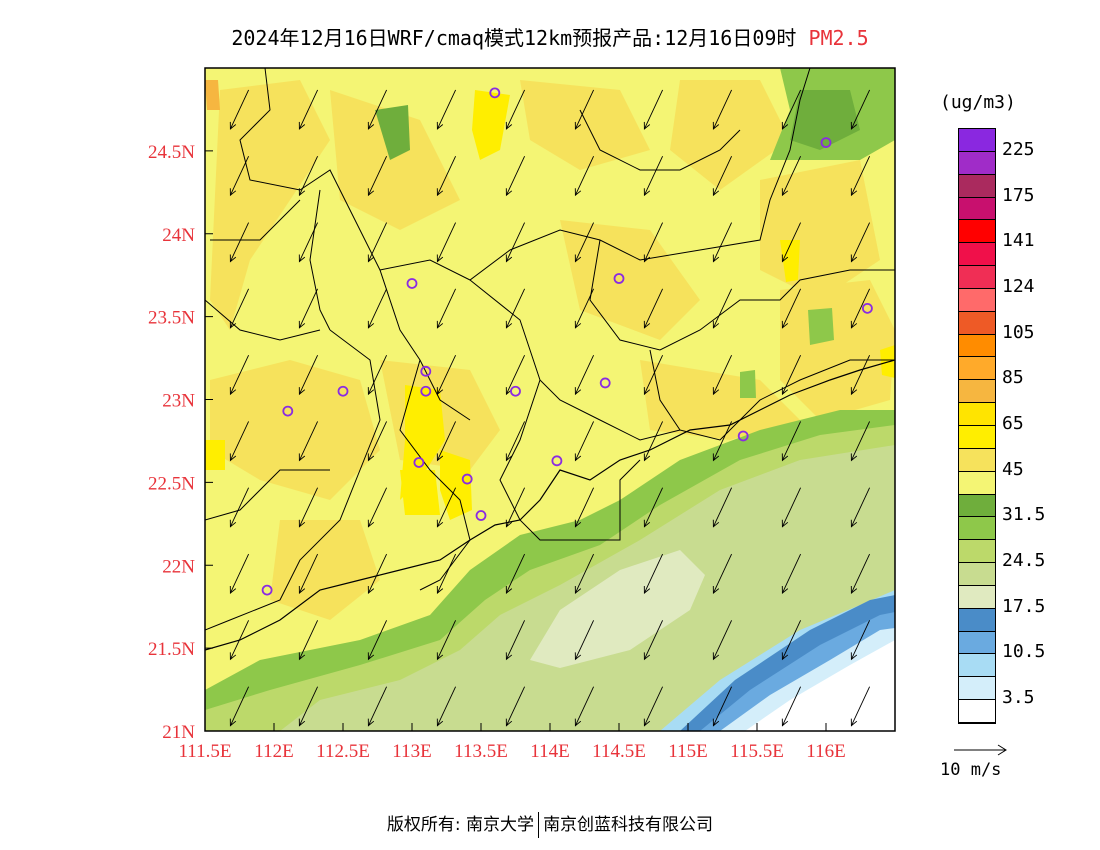  What do you see at coordinates (178, 732) in the screenshot?
I see `lat-tick-label: 21N` at bounding box center [178, 732].